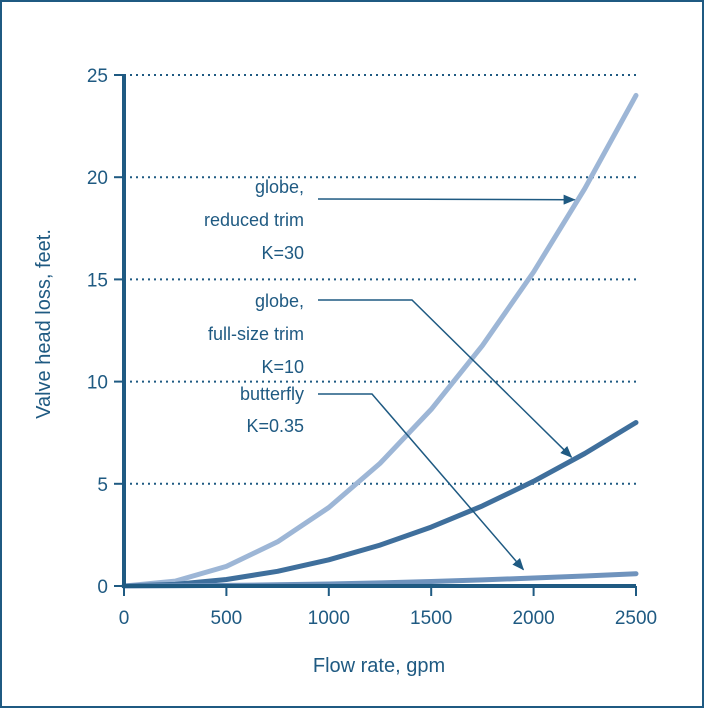  What do you see at coordinates (97, 76) in the screenshot?
I see `y-tick-label-5: 25` at bounding box center [97, 76].